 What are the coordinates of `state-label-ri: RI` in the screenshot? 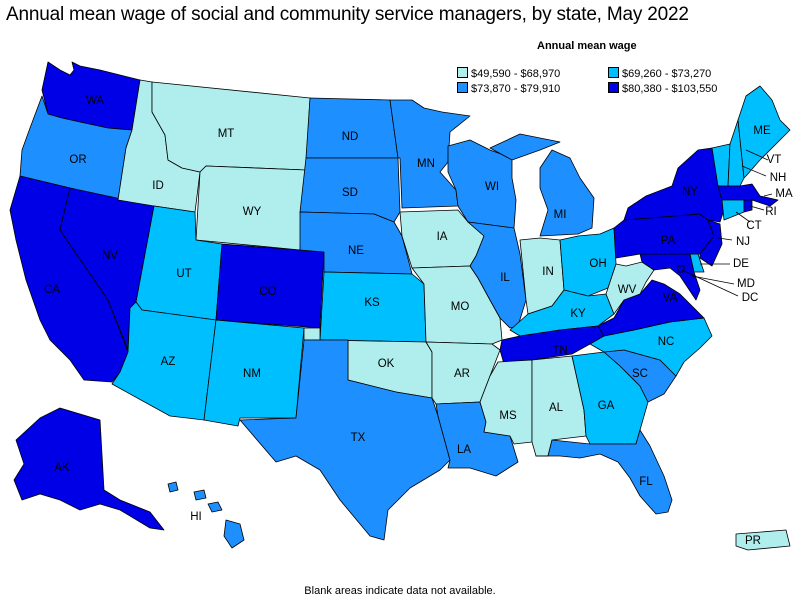 It's located at (771, 212).